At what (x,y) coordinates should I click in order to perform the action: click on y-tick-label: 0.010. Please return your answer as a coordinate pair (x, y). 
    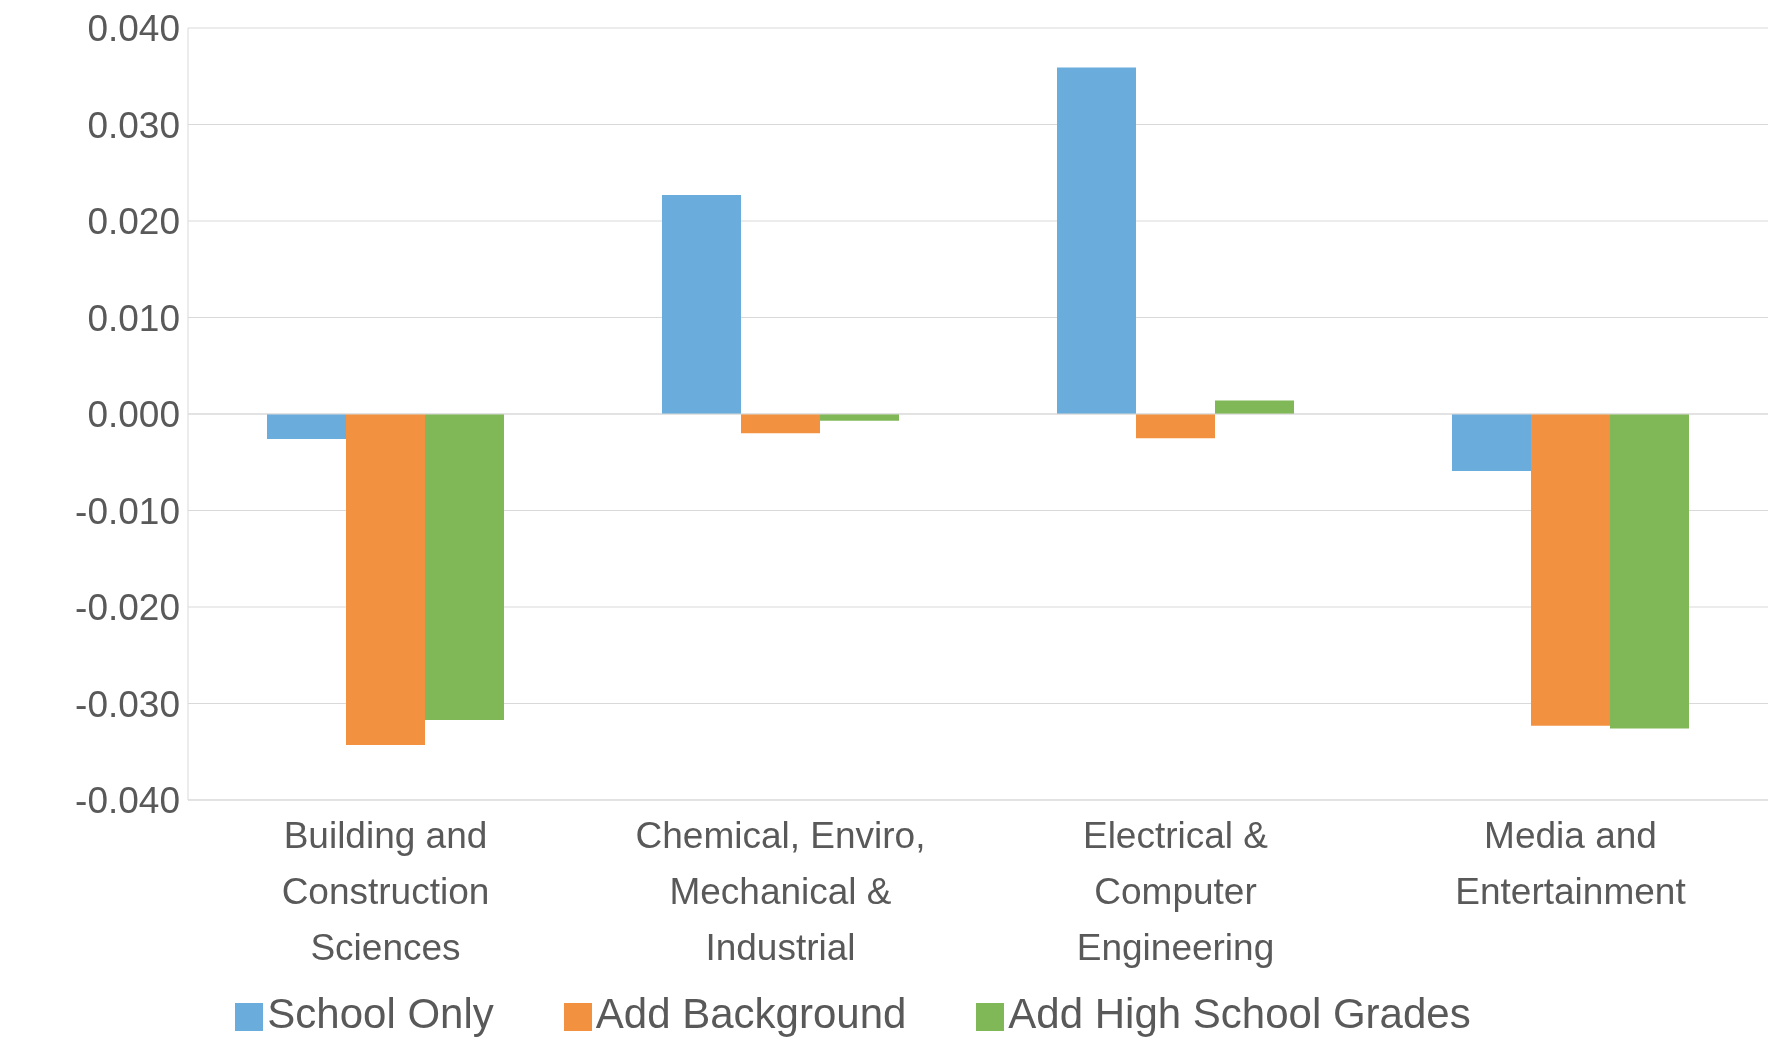
    Looking at the image, I should click on (133, 318).